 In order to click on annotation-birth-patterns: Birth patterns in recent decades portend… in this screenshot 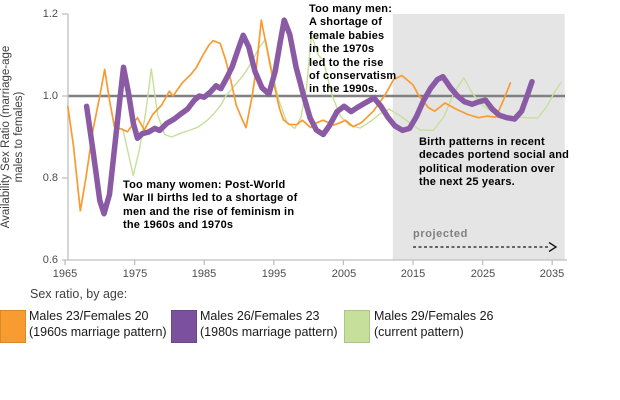, I will do `click(494, 162)`.